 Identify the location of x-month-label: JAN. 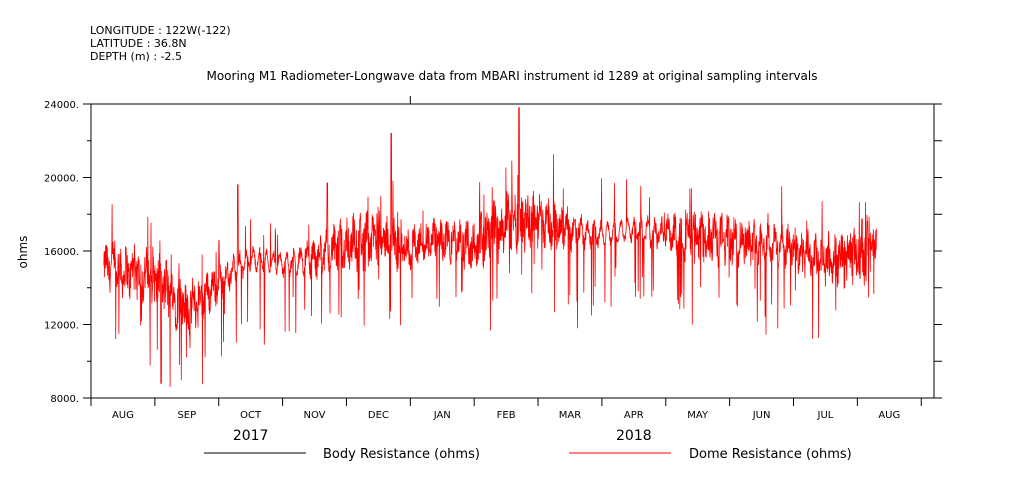
(442, 415).